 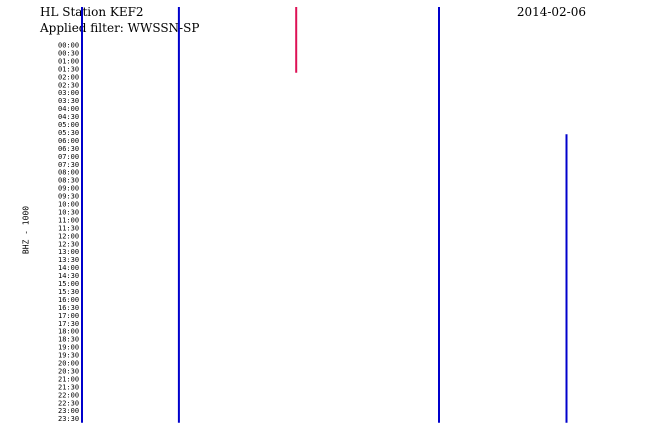 What do you see at coordinates (68, 189) in the screenshot?
I see `row-time-label: 09:00` at bounding box center [68, 189].